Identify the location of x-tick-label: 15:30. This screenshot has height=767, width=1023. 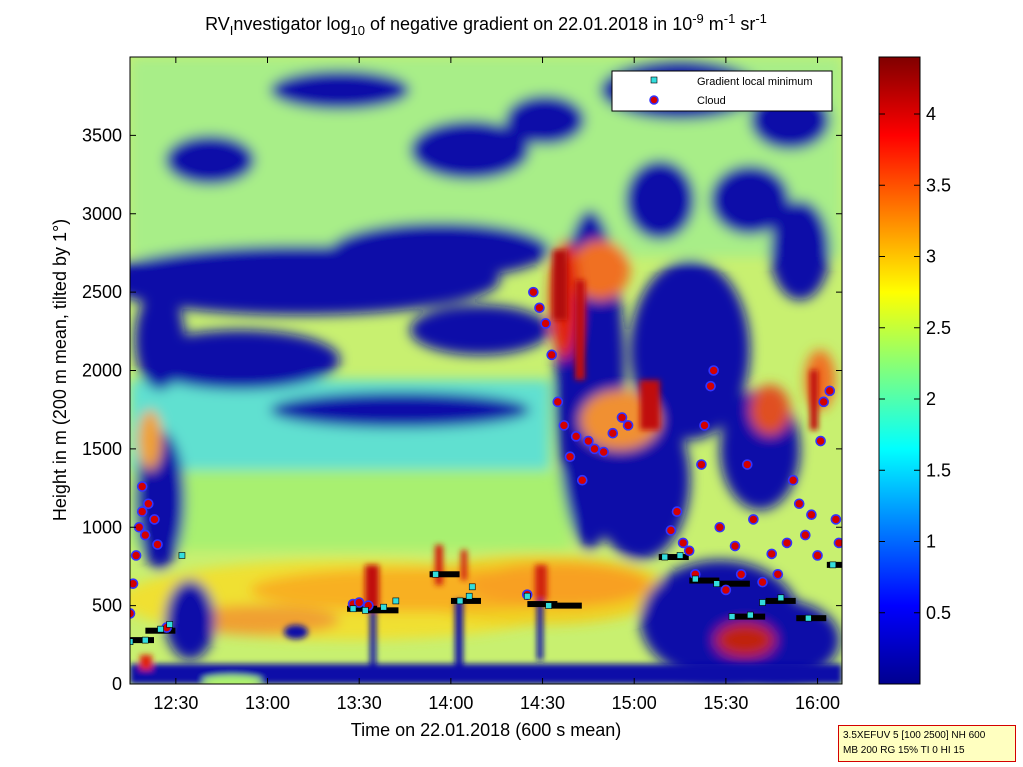
(725, 703).